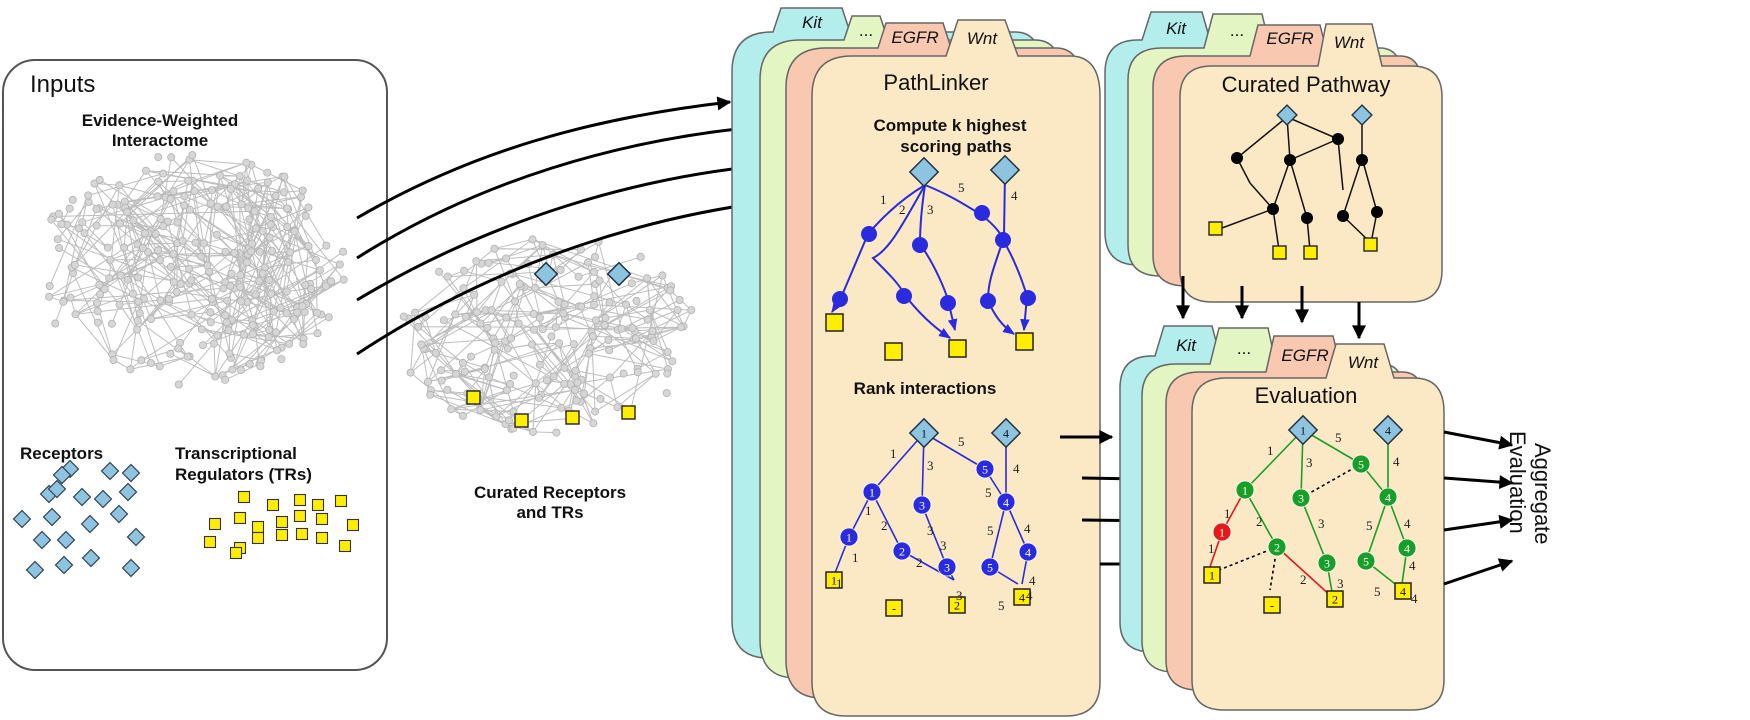 The image size is (1750, 720). I want to click on curated-receptor, so click(619, 274).